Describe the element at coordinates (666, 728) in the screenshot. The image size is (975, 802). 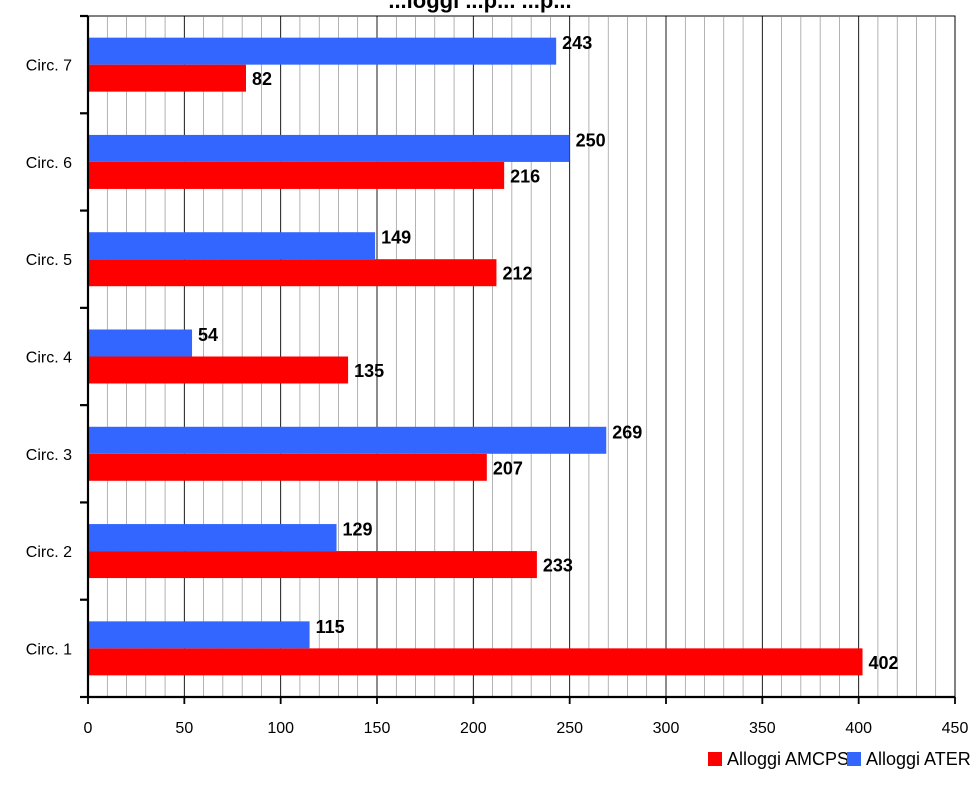
I see `x-tick-label-300: 300` at that location.